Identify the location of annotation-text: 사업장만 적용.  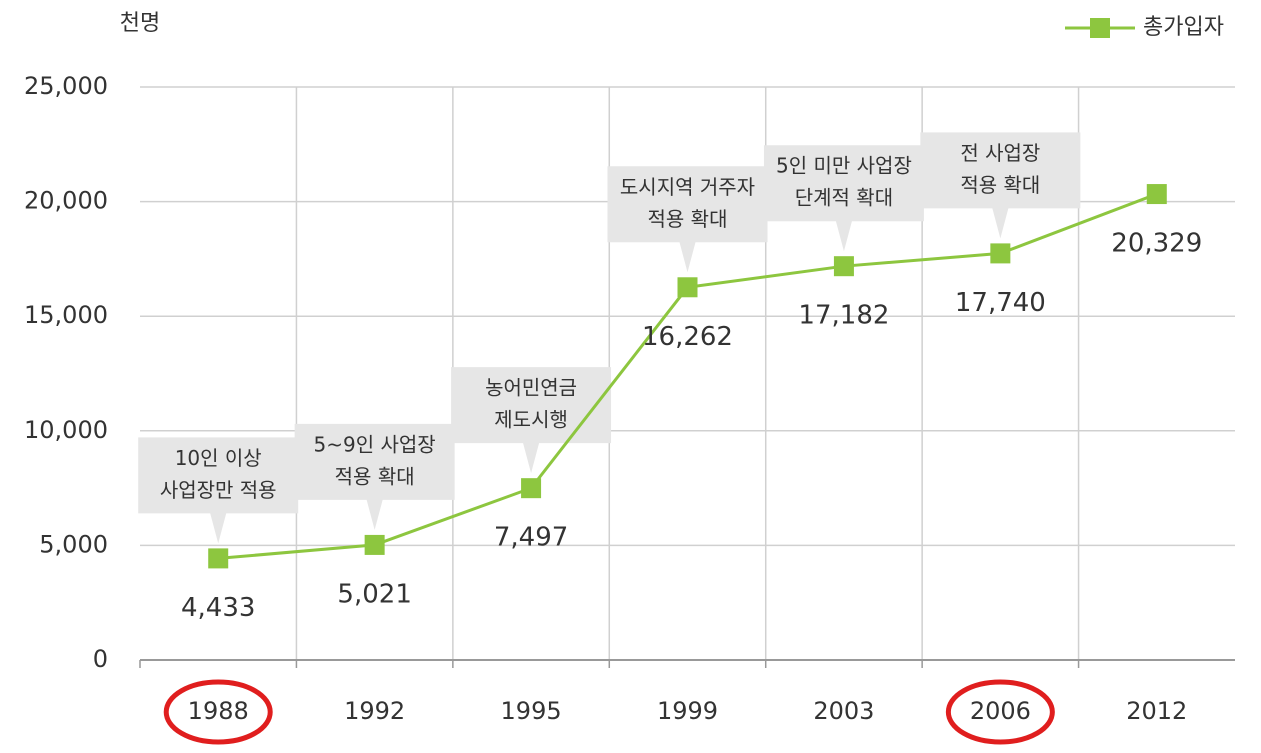
(218, 490).